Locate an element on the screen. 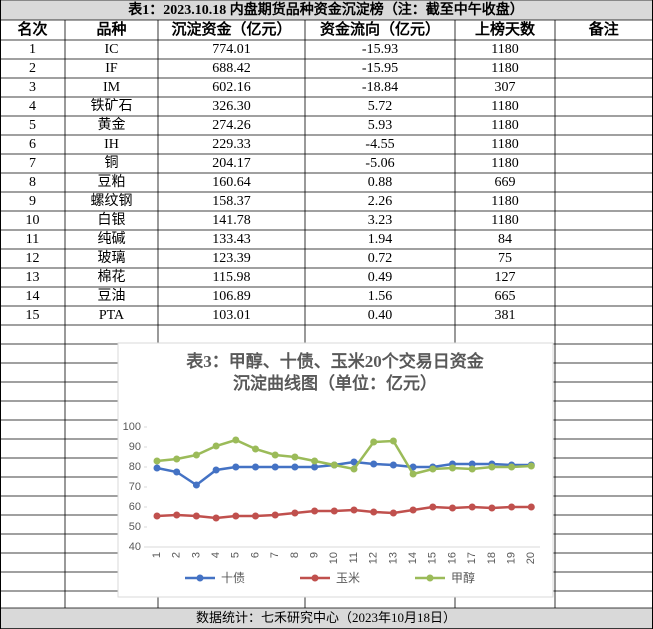 The image size is (653, 629). legend-label: 玉米 is located at coordinates (348, 578).